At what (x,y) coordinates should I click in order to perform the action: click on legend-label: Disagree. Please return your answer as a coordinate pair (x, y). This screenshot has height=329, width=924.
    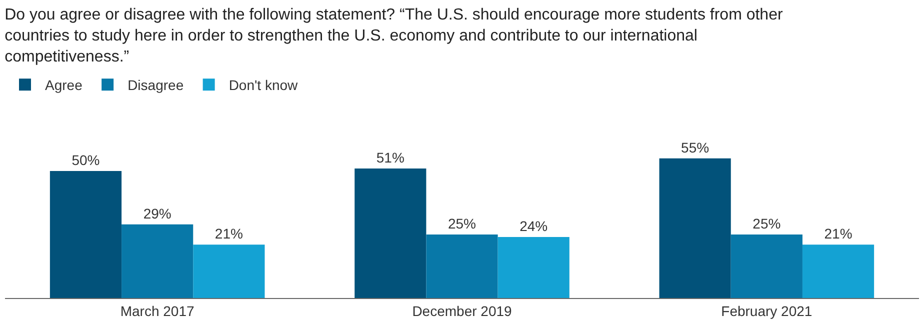
    Looking at the image, I should click on (156, 85).